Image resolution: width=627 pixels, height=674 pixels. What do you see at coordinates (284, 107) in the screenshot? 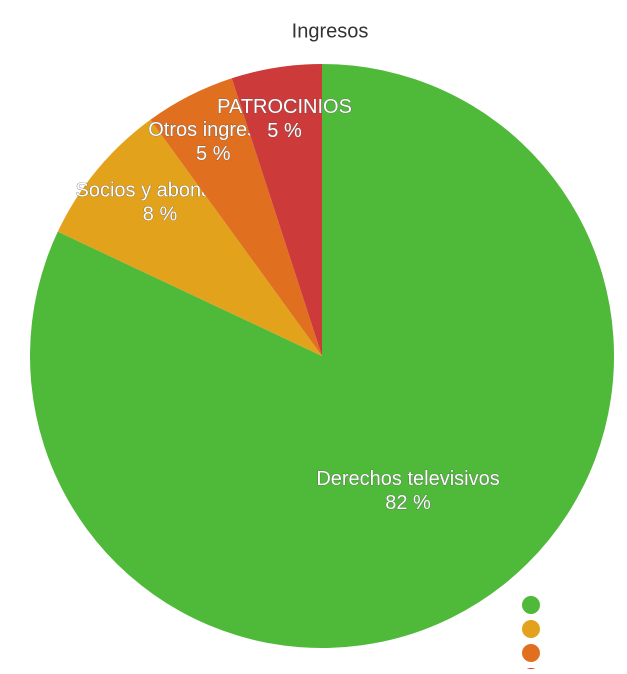
I see `slice-label: PATROCINIOS` at bounding box center [284, 107].